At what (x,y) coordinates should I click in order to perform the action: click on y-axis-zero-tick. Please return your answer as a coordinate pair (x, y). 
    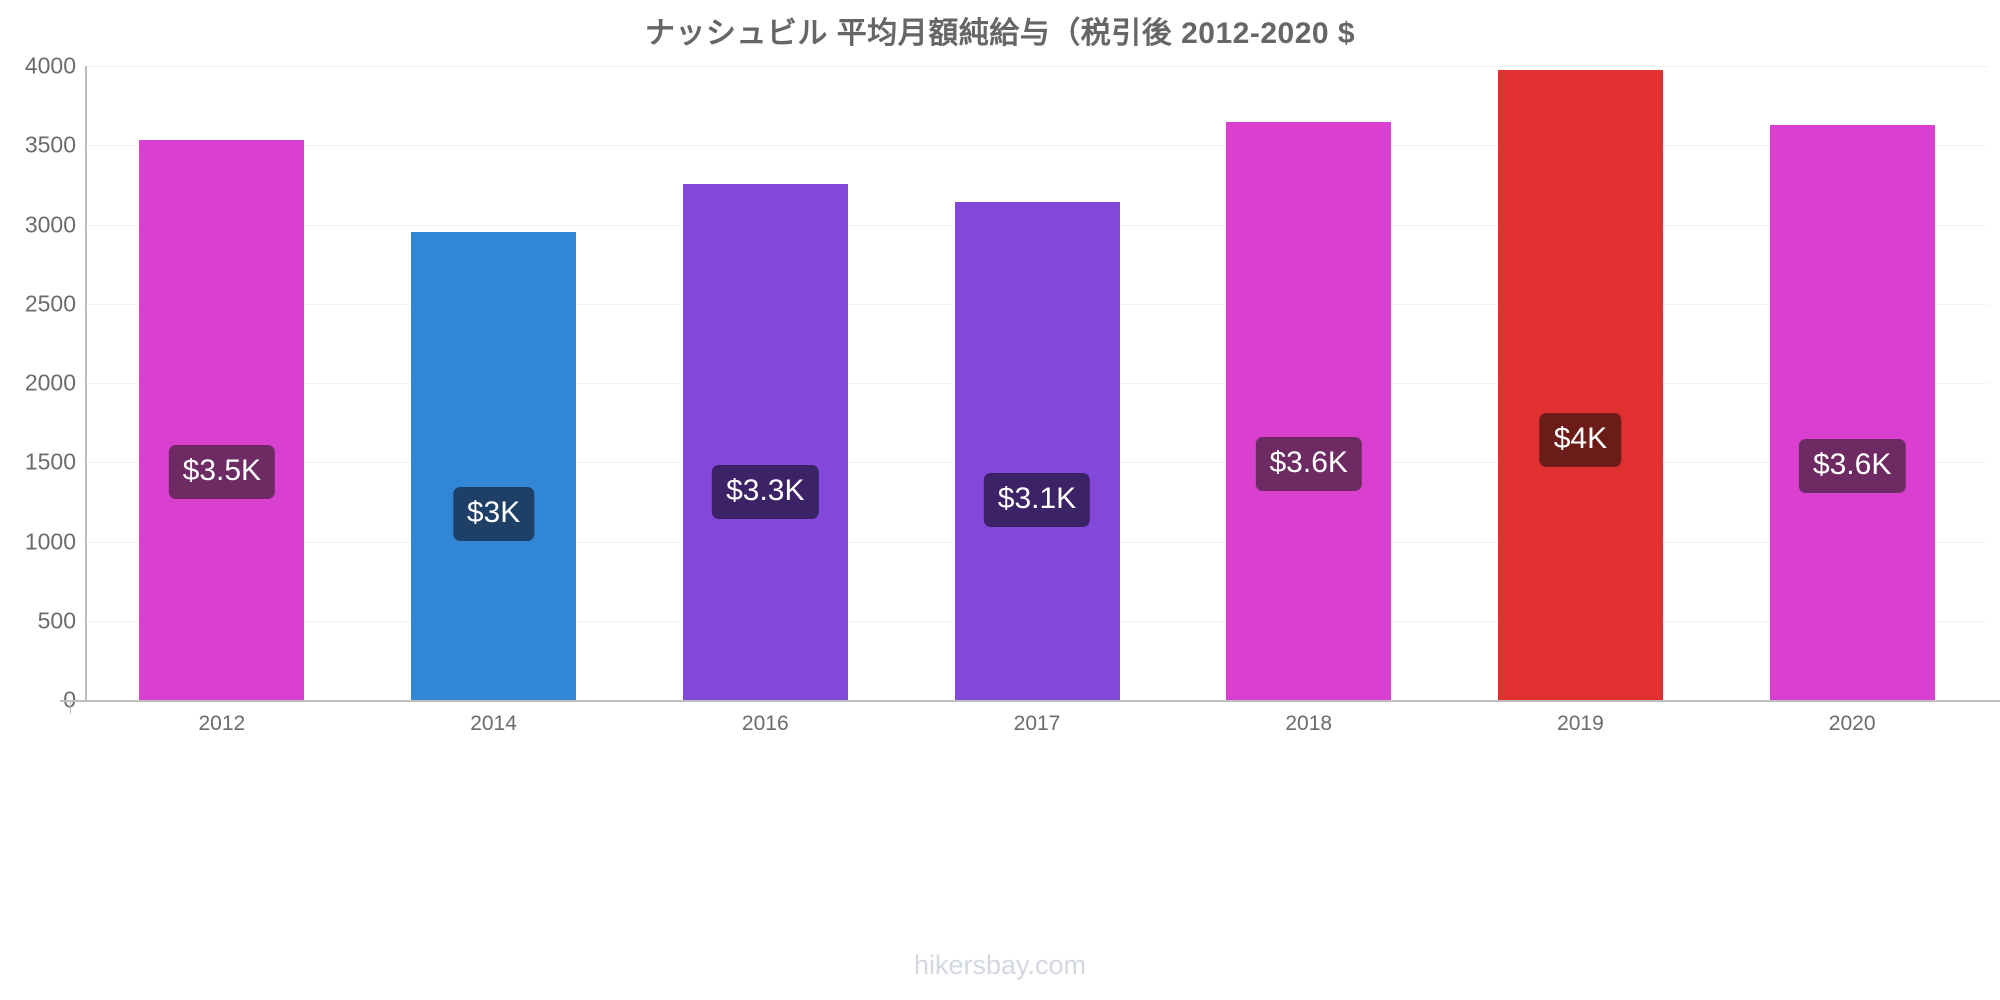
    Looking at the image, I should click on (74, 700).